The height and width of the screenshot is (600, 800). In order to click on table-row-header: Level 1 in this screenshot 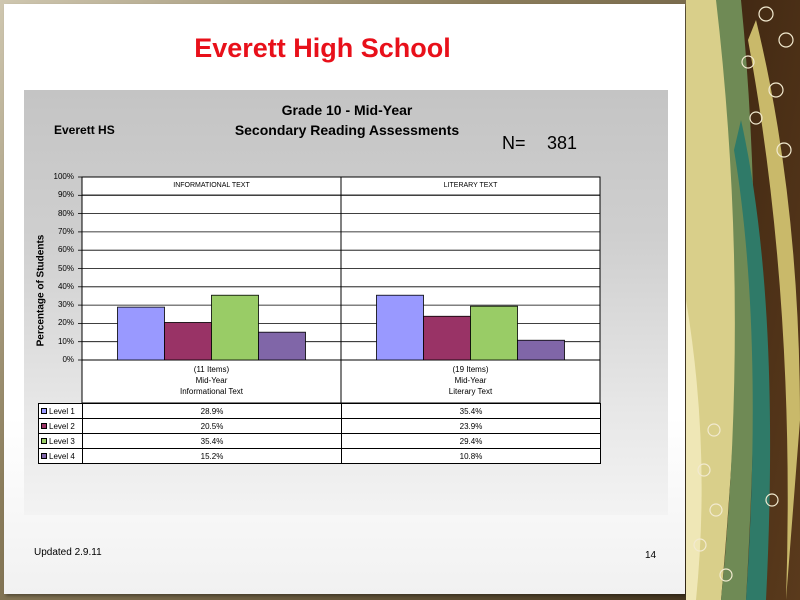, I will do `click(60, 411)`.